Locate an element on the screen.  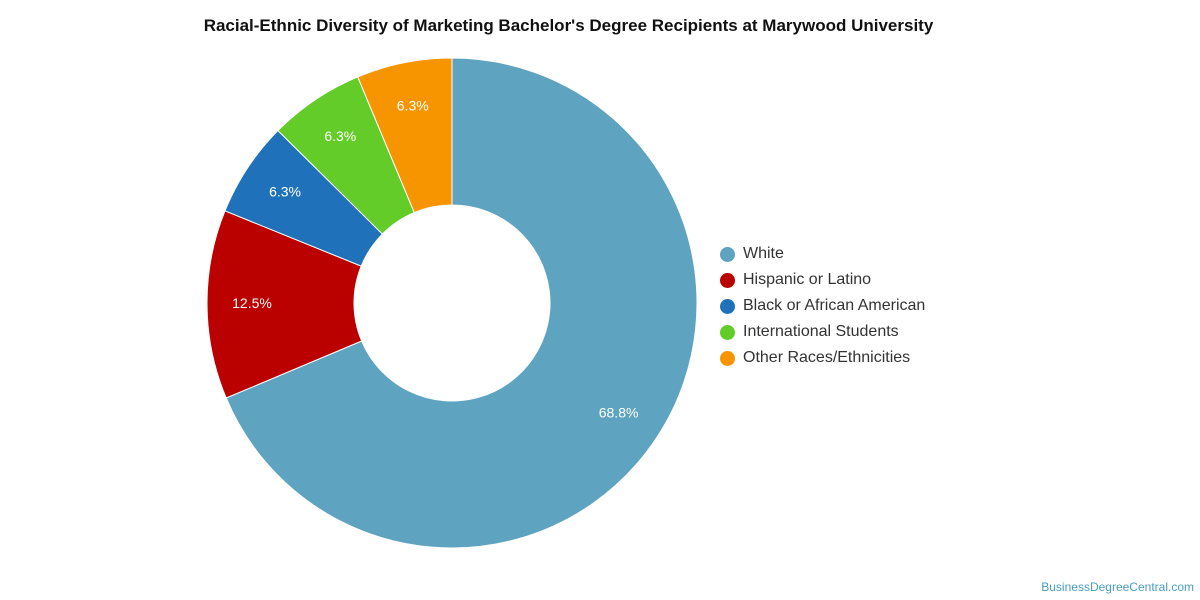
slice-hispanic-or-latino is located at coordinates (284, 304).